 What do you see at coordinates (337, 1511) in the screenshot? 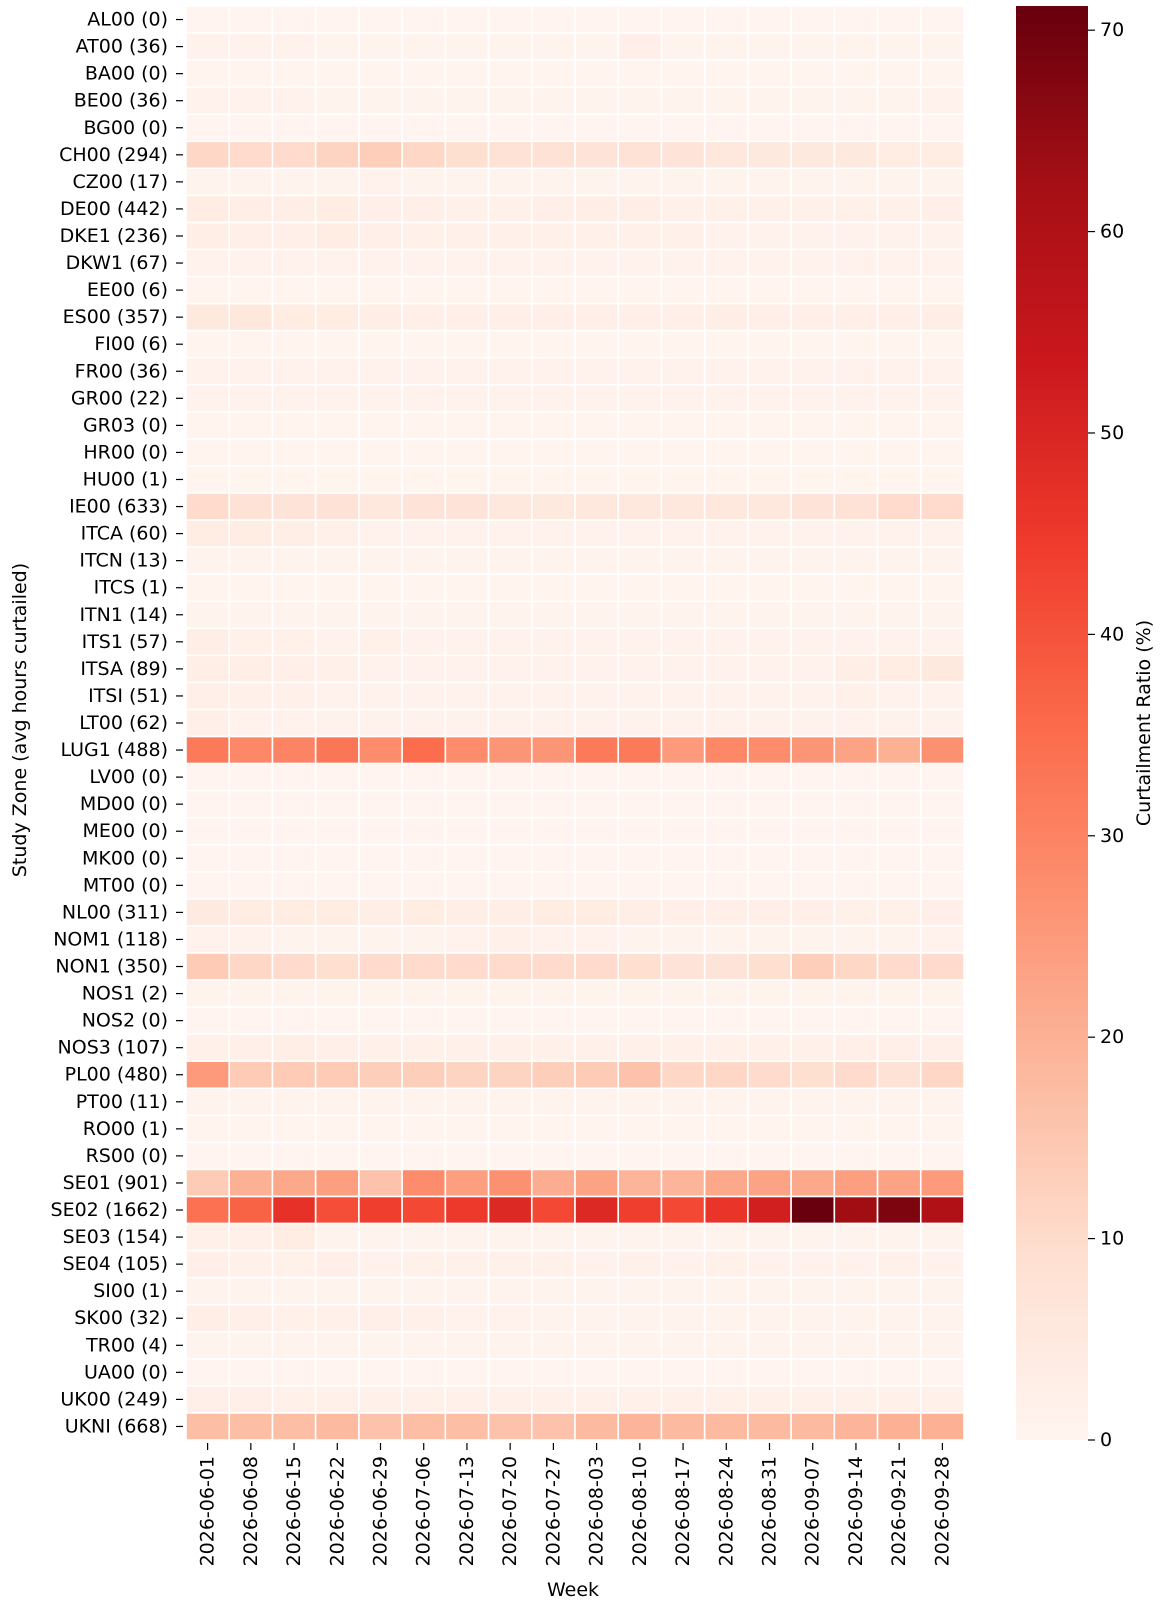
I see `x-tick-label: 2026-06-22` at bounding box center [337, 1511].